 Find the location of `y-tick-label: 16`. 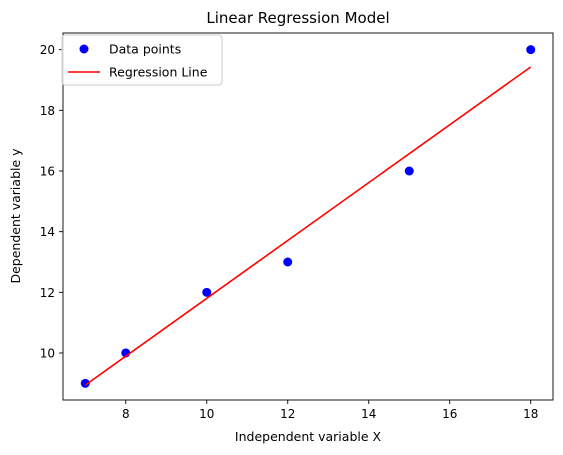

y-tick-label: 16 is located at coordinates (47, 172).